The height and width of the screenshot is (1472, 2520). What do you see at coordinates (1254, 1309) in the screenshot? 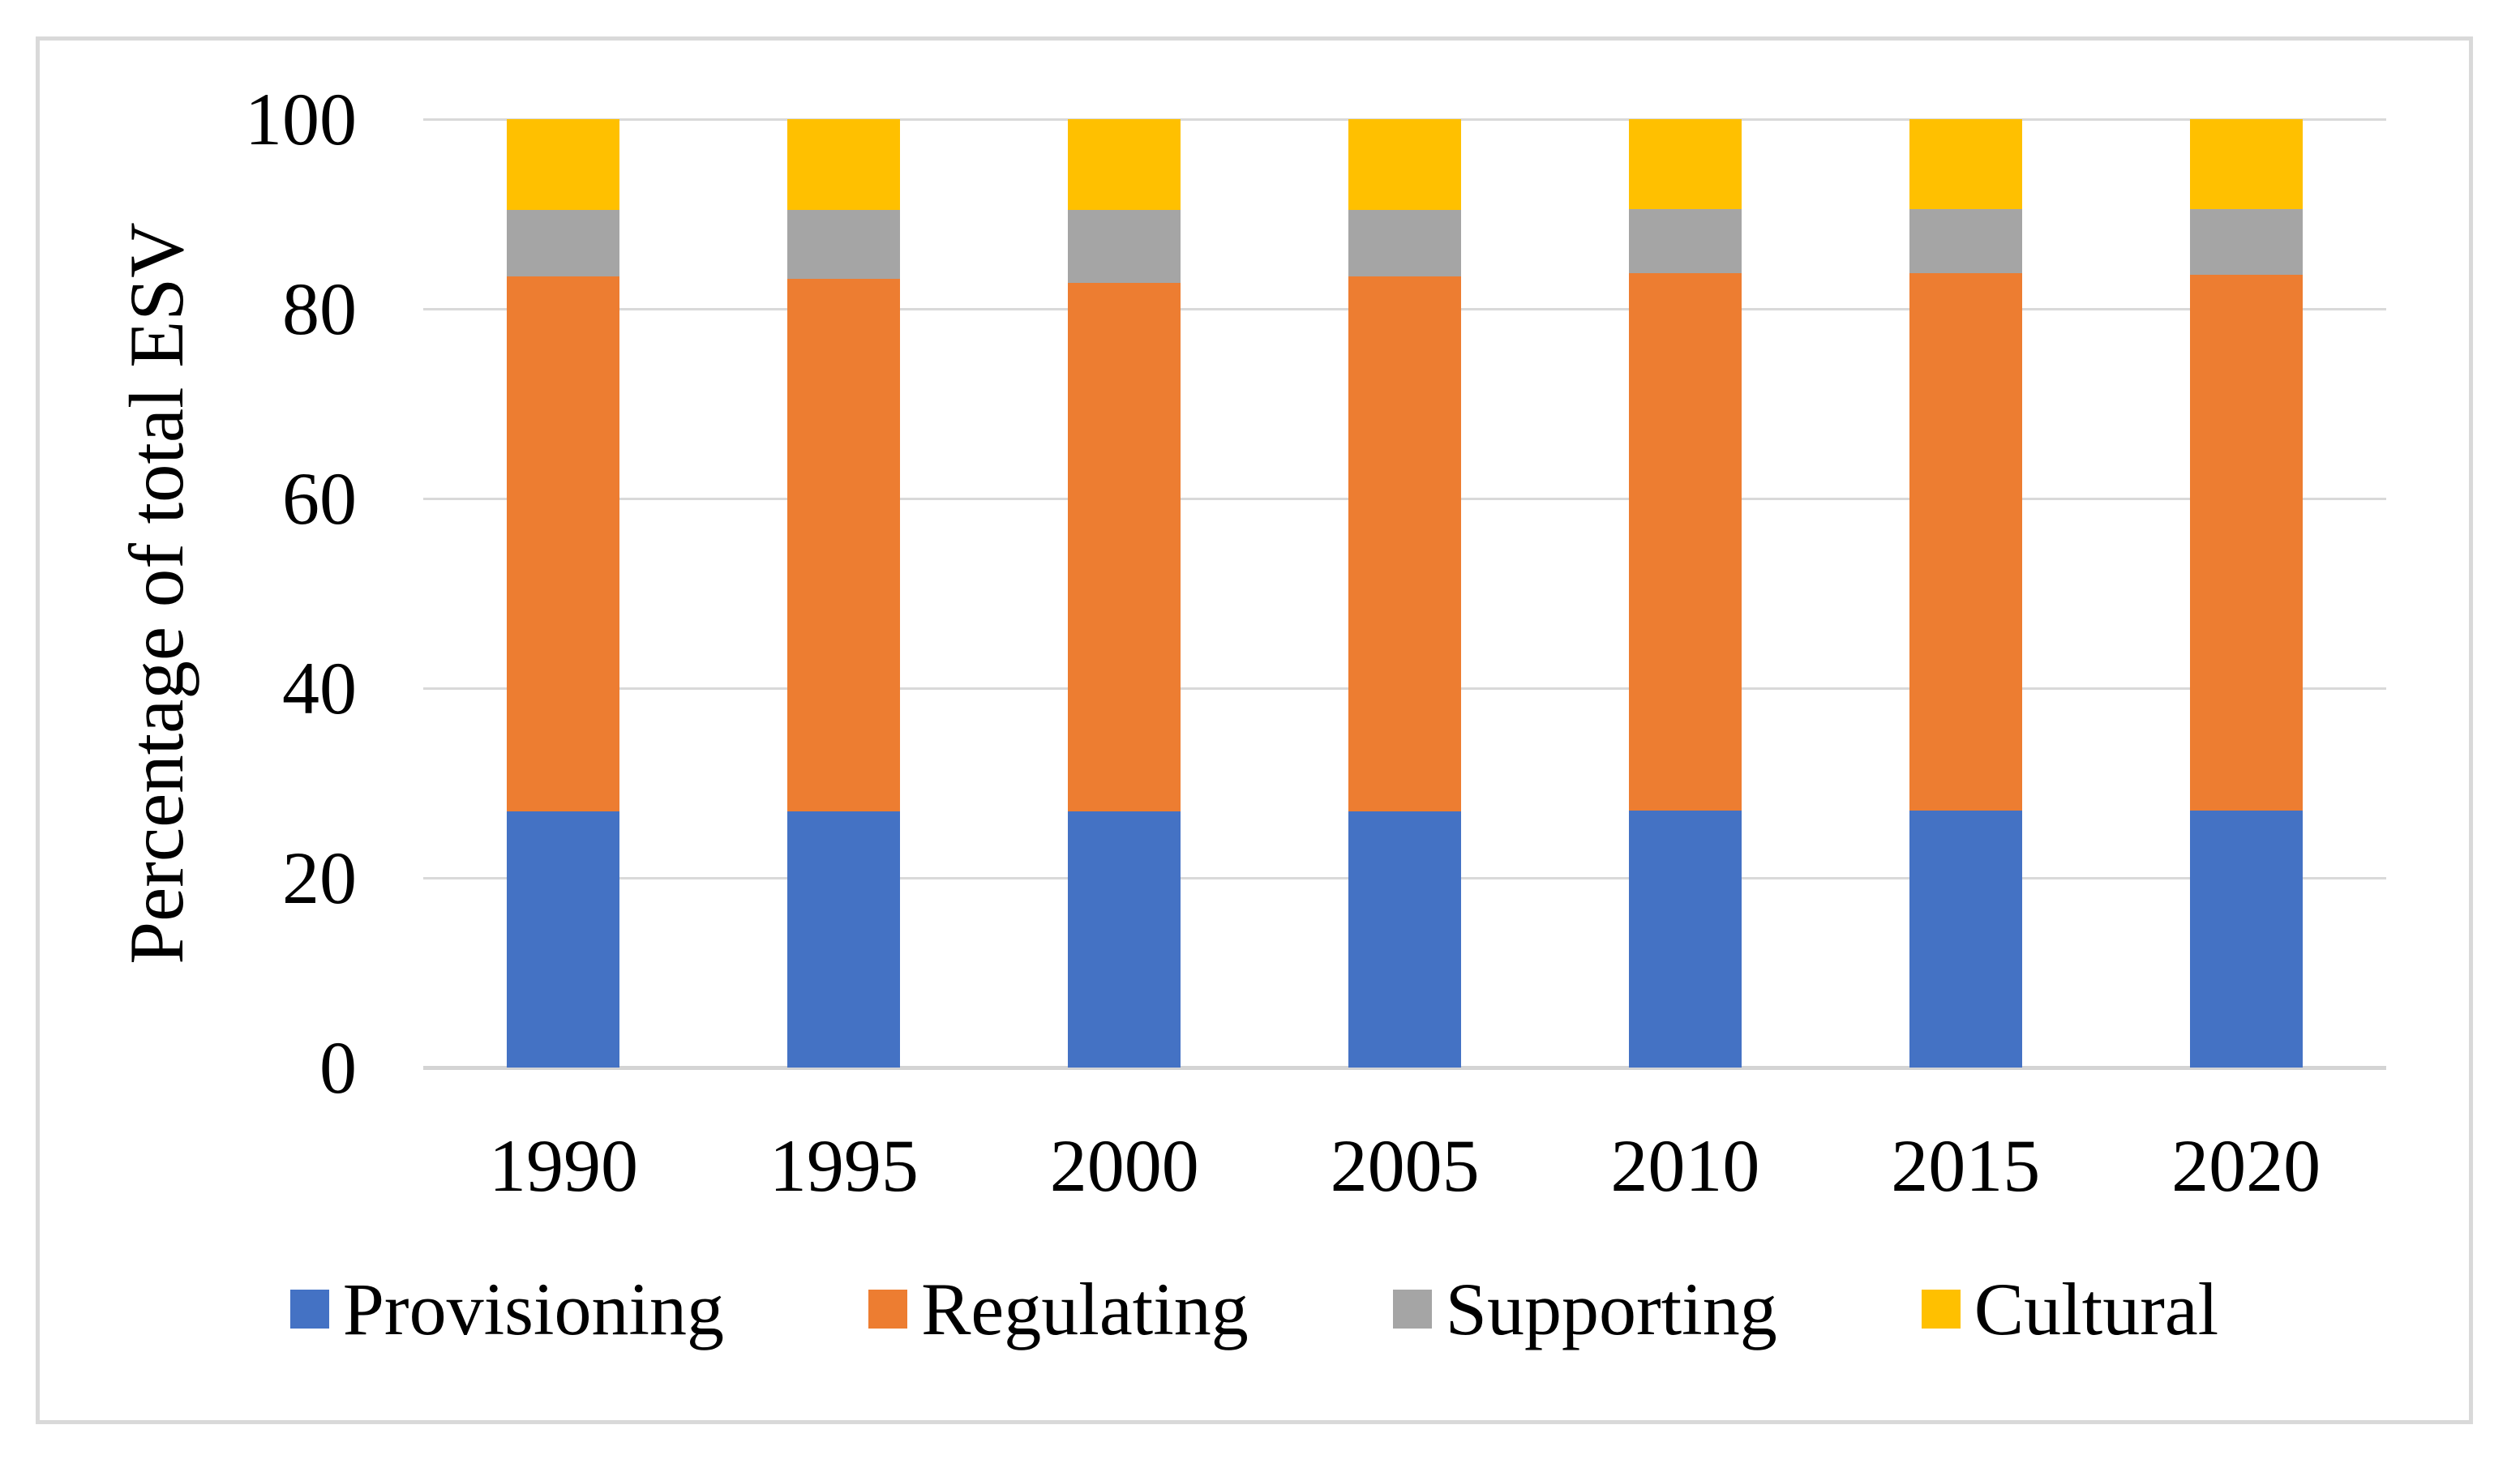
I see `legend: Provisioning Regulating Supporting Cultural` at bounding box center [1254, 1309].